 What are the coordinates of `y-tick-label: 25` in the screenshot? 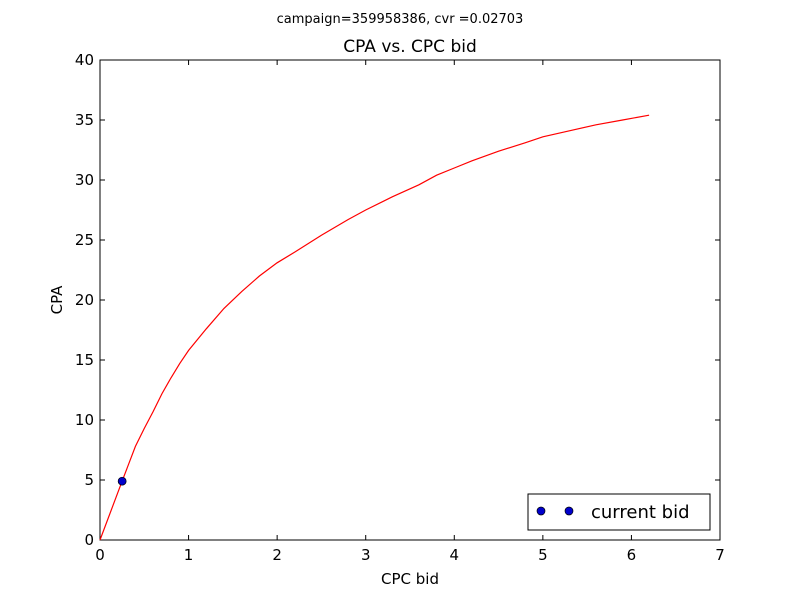 It's located at (84, 240).